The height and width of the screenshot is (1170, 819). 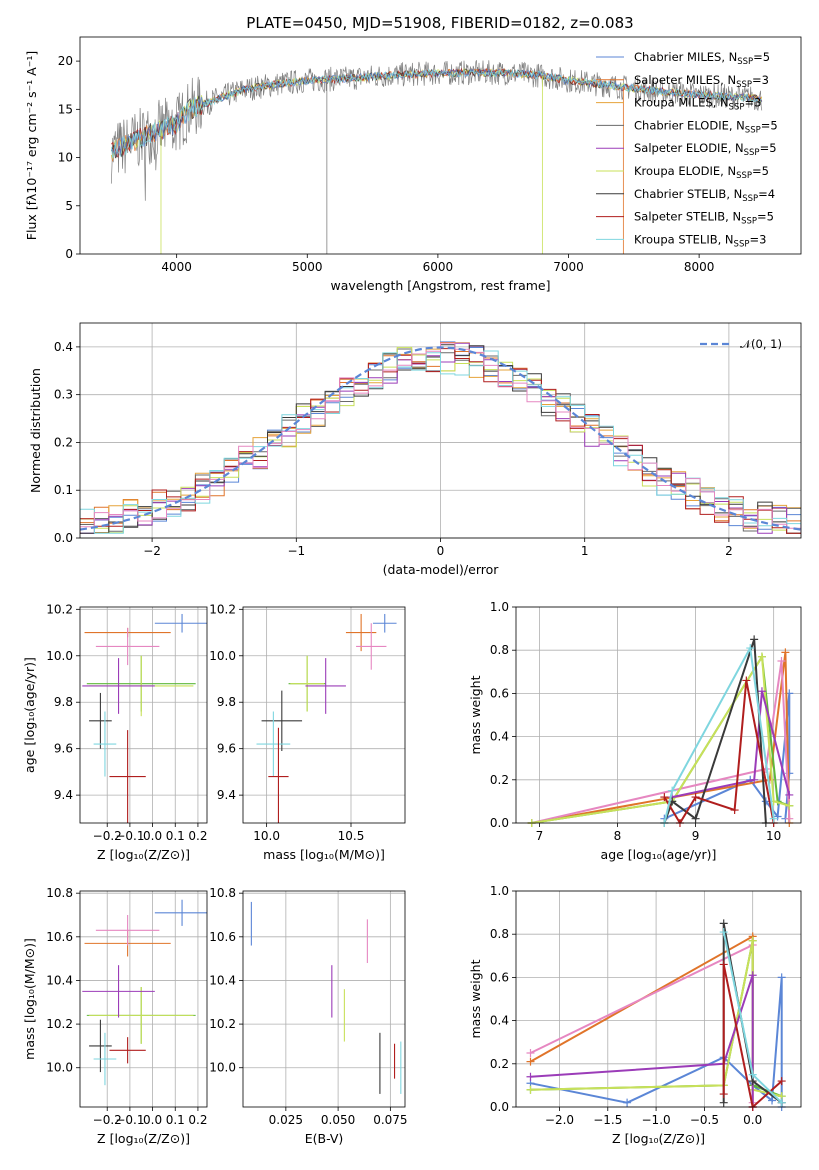 I want to click on legend-label: Salpeter STELIB, NSSP=5, so click(x=704, y=218).